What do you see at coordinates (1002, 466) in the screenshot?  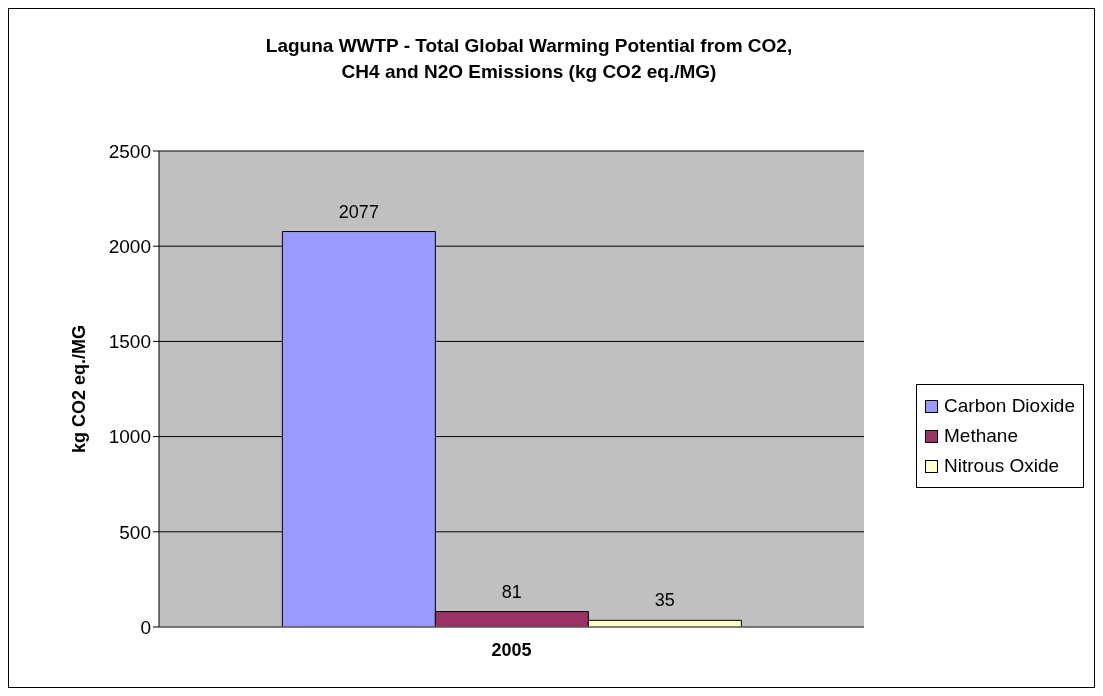 I see `legend-label: Nitrous Oxide` at bounding box center [1002, 466].